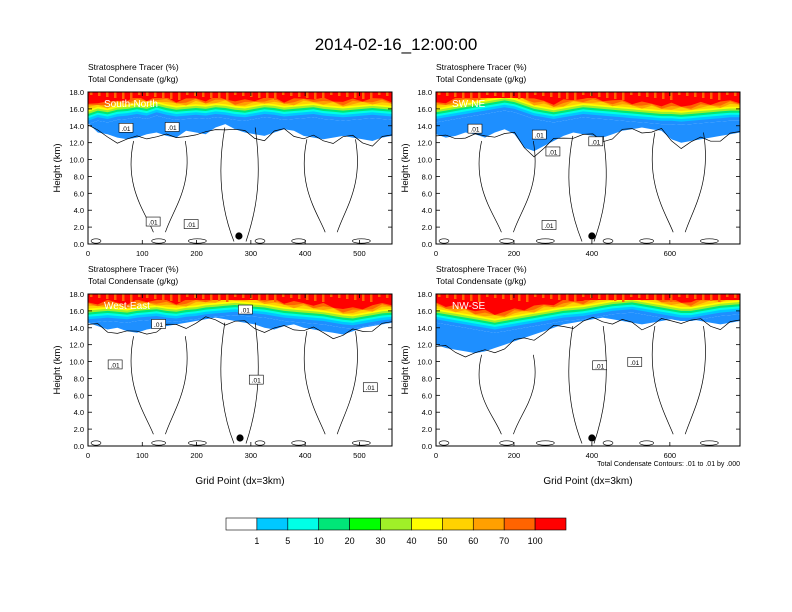  I want to click on panel-label: West-East, so click(127, 306).